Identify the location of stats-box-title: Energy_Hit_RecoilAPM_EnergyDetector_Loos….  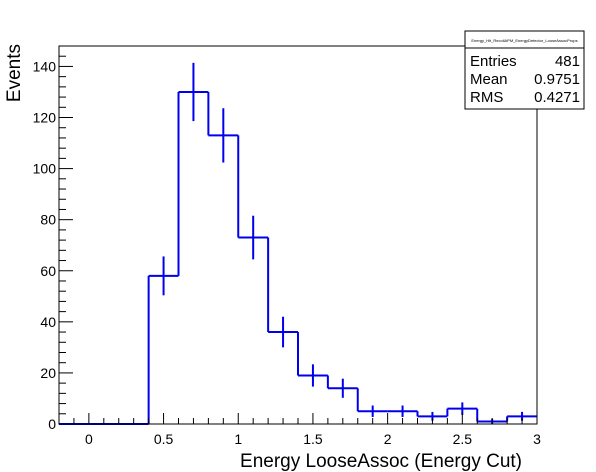
(524, 40).